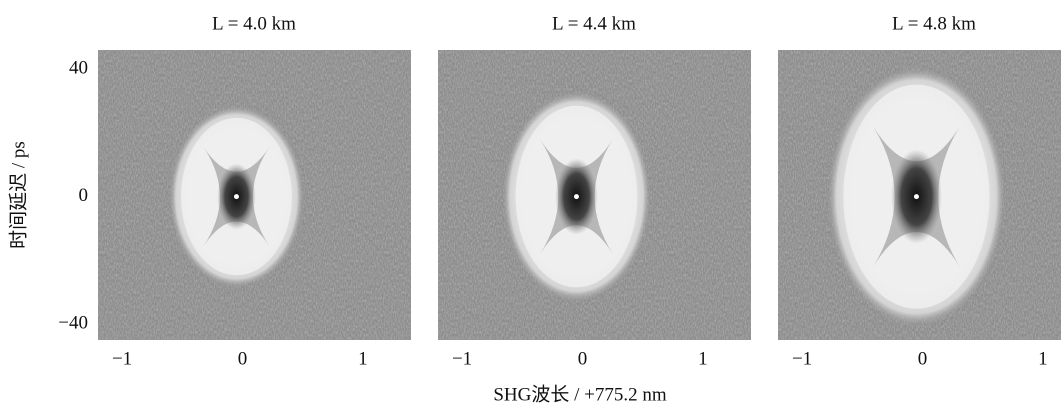 The width and height of the screenshot is (1061, 408). What do you see at coordinates (73, 322) in the screenshot?
I see `y-tick-label: −40` at bounding box center [73, 322].